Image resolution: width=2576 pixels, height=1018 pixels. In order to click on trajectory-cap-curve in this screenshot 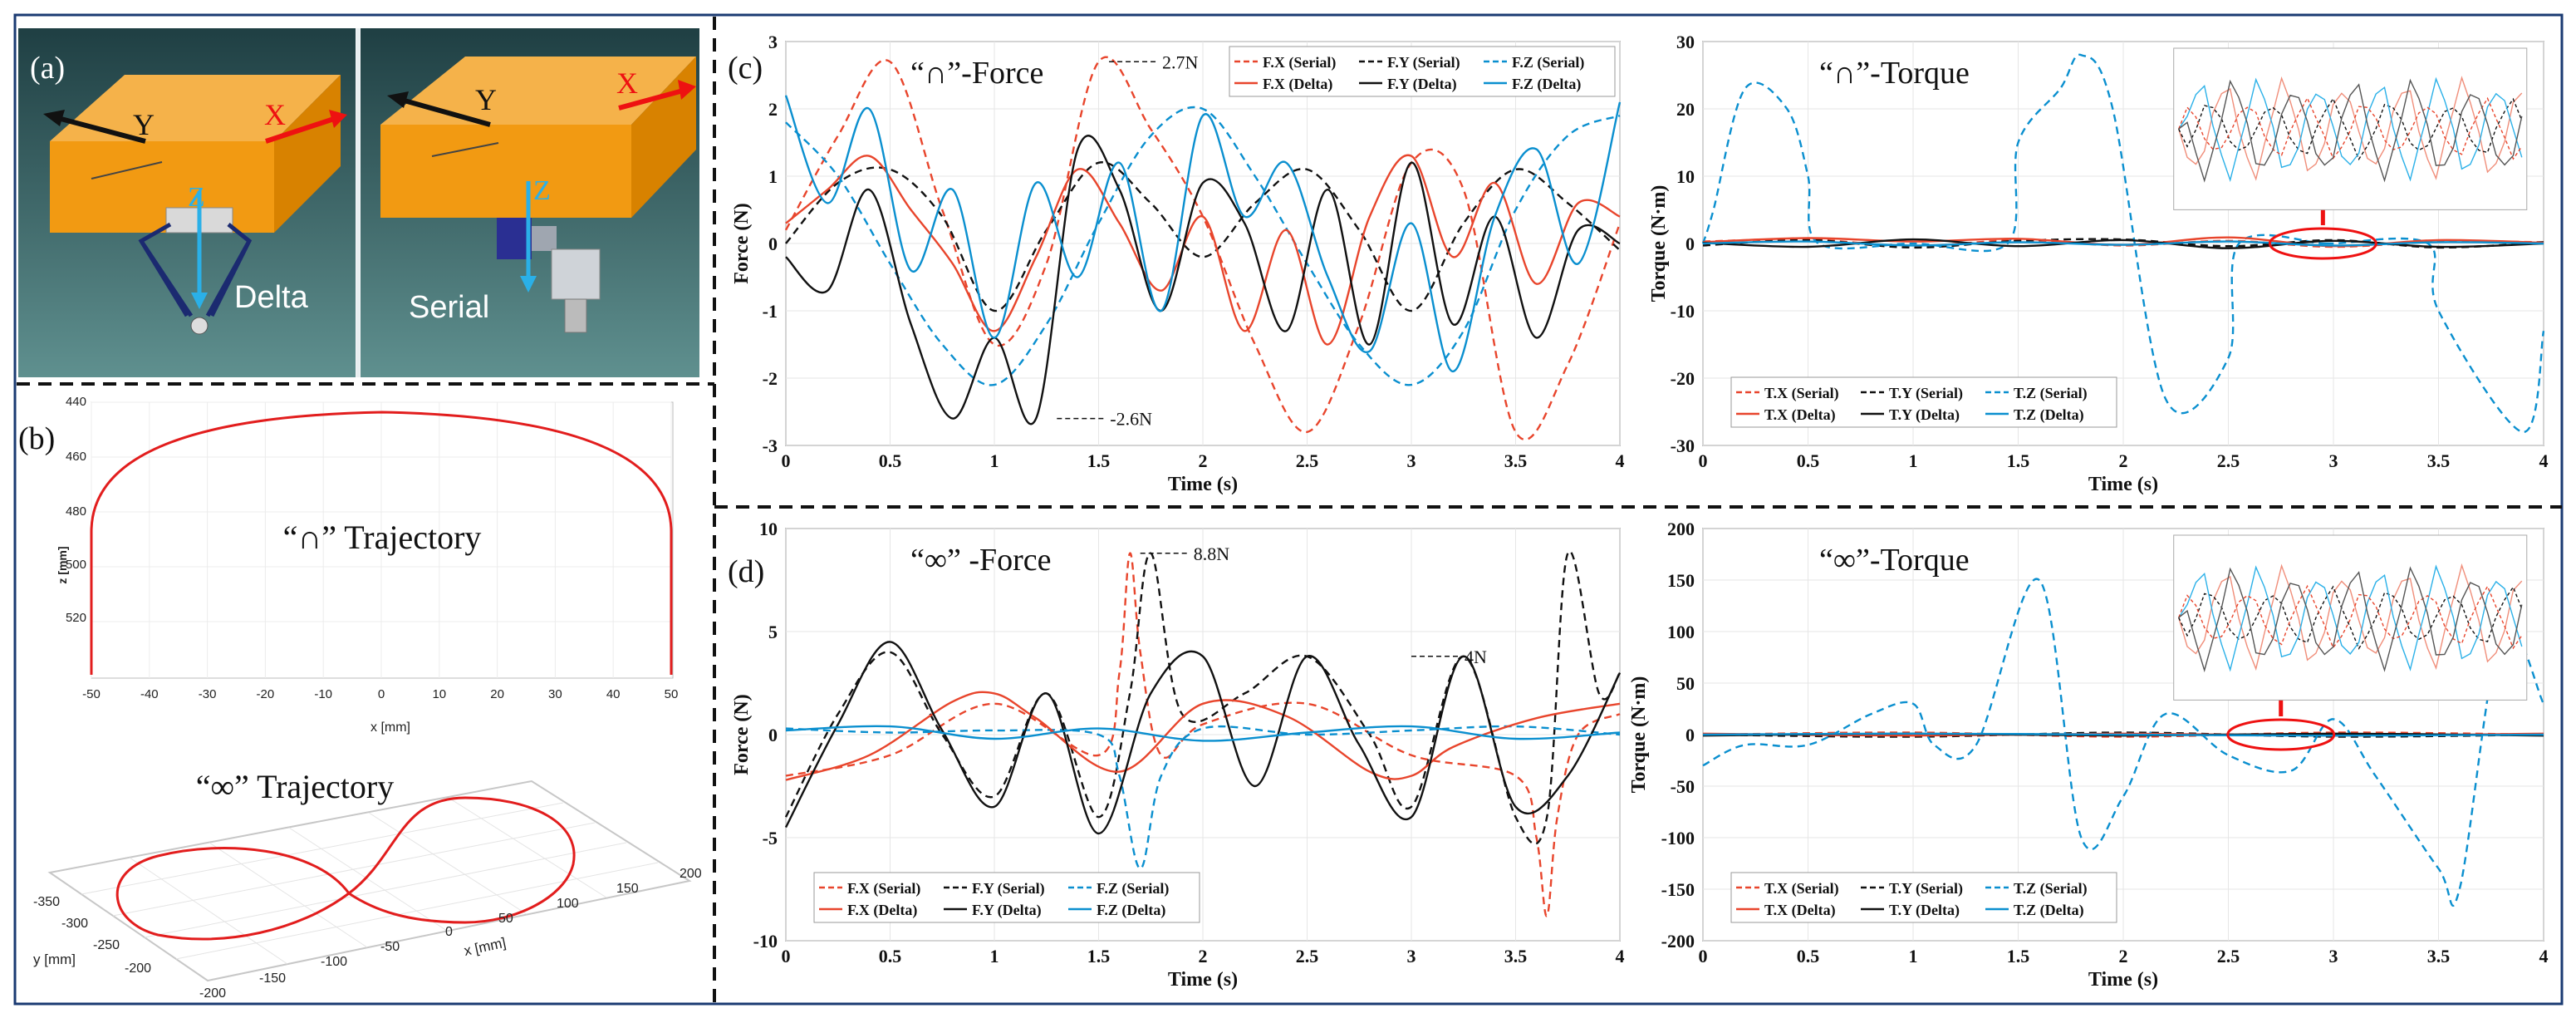, I will do `click(381, 543)`.